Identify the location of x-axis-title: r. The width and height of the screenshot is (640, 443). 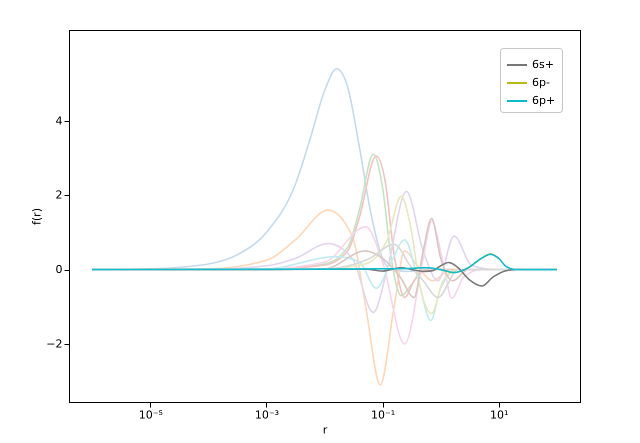
(325, 430).